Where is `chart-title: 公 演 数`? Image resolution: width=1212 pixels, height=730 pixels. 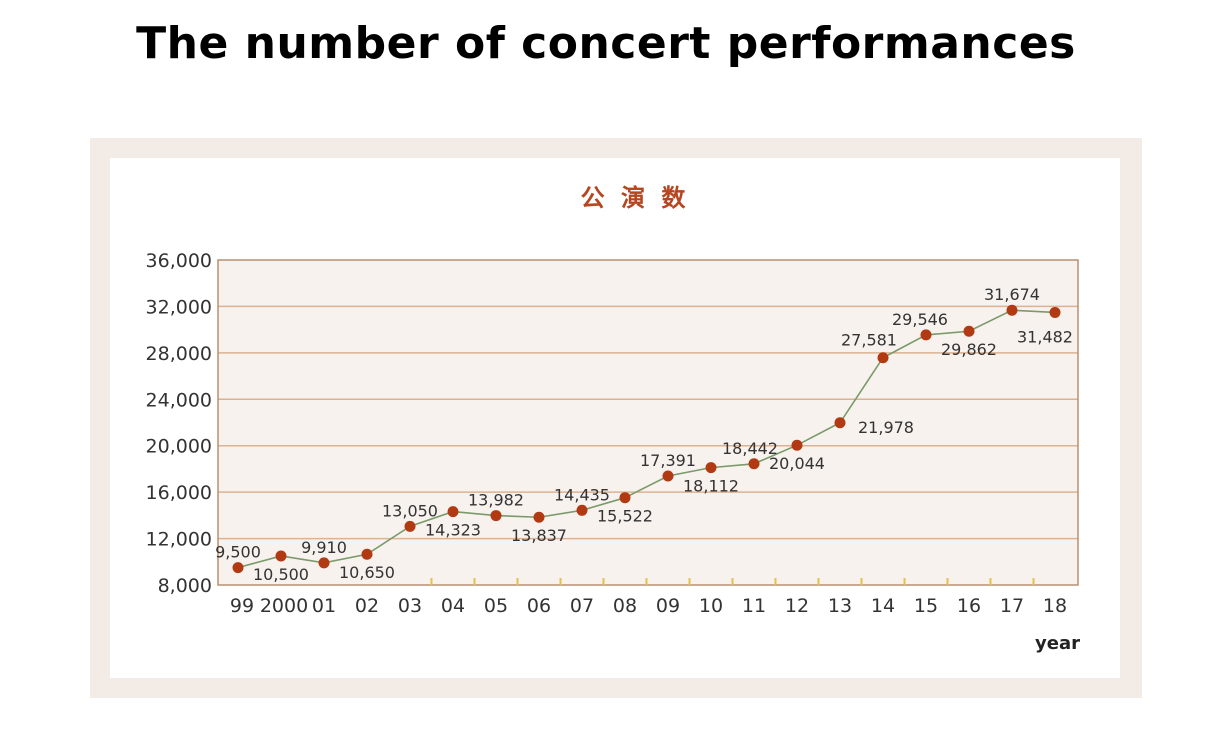 chart-title: 公 演 数 is located at coordinates (635, 198).